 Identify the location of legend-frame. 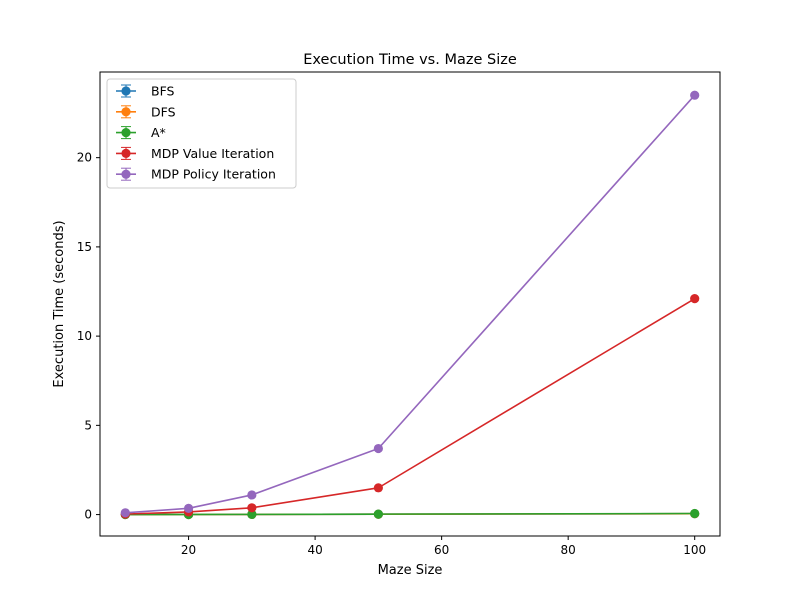
(201, 133).